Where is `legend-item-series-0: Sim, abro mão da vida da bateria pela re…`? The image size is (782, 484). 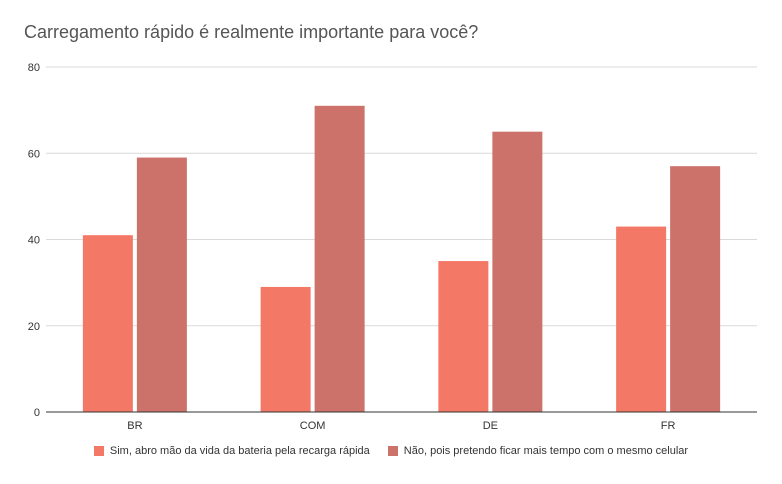
legend-item-series-0: Sim, abro mão da vida da bateria pela re… is located at coordinates (231, 451).